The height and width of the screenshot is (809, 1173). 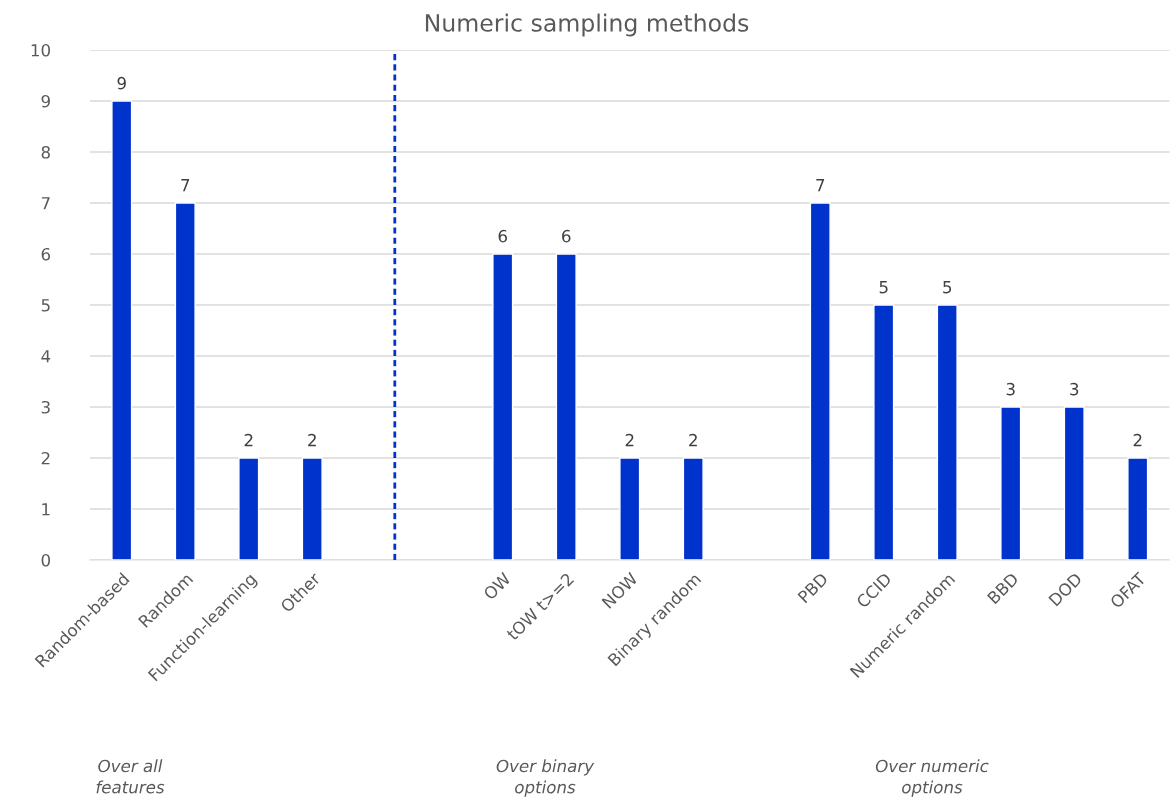 What do you see at coordinates (130, 776) in the screenshot?
I see `text: Over all features` at bounding box center [130, 776].